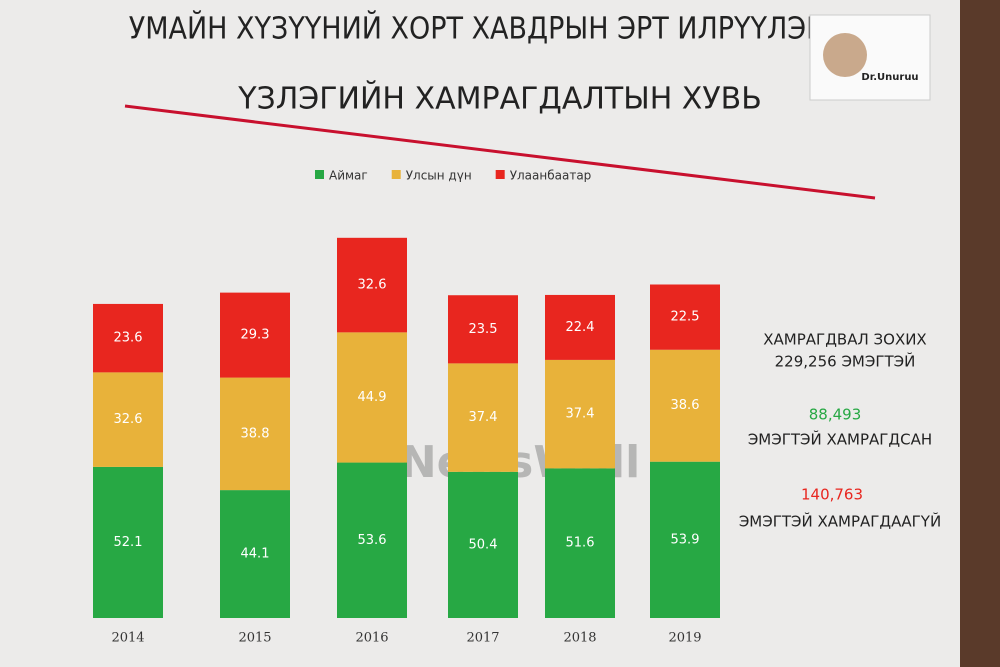  What do you see at coordinates (889, 77) in the screenshot?
I see `presenter-name: Dr.Unuruu` at bounding box center [889, 77].